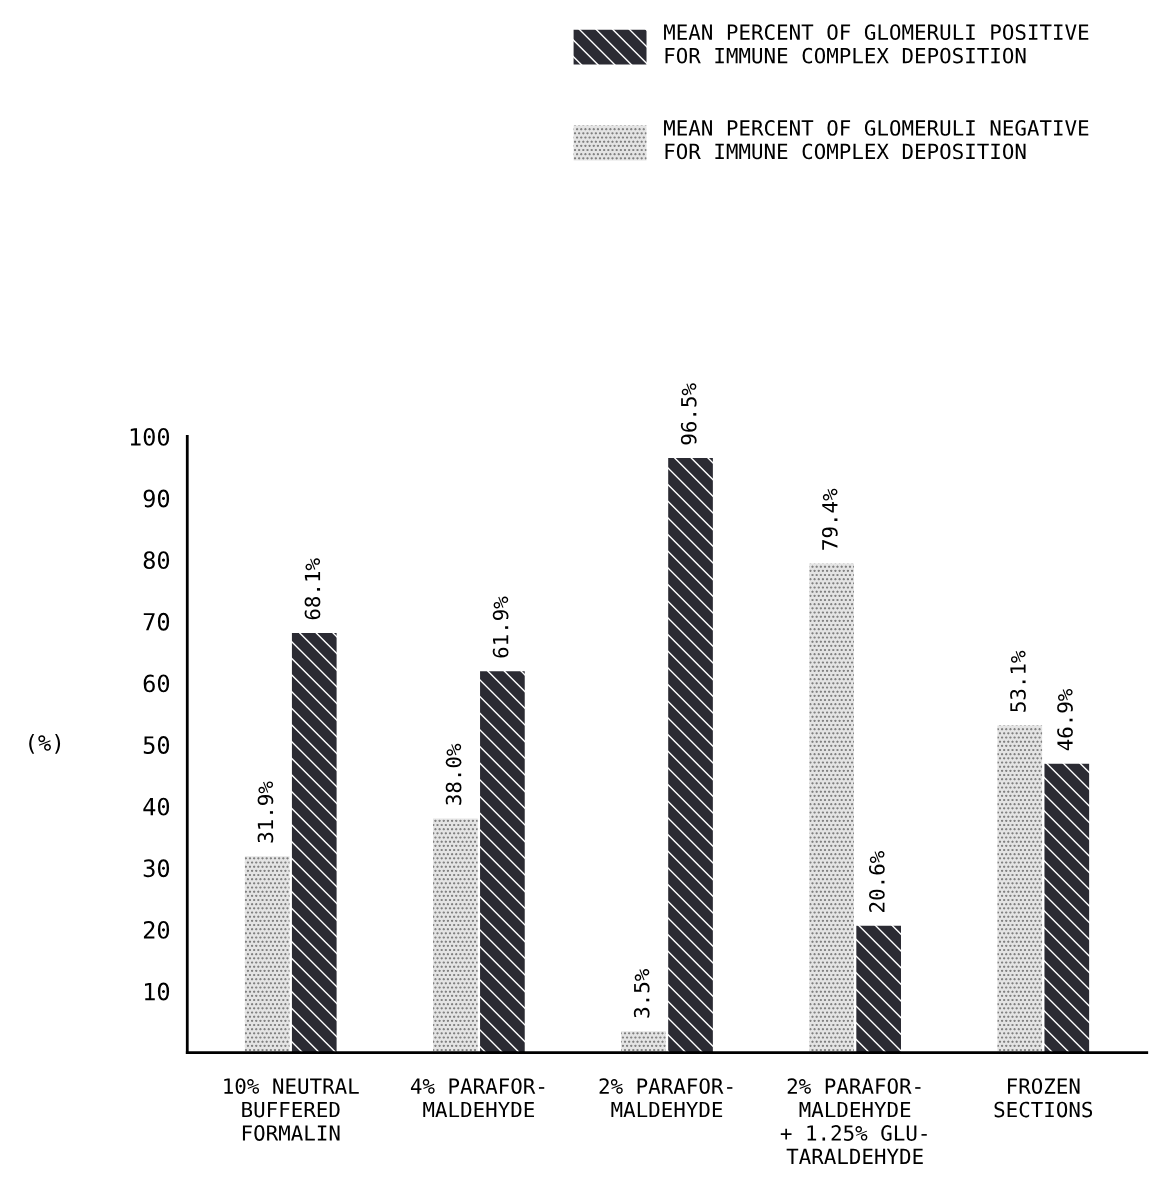 The image size is (1156, 1199). What do you see at coordinates (876, 140) in the screenshot?
I see `legend-label: MEAN PERCENT OF GLOMERULI NEGATIVE FOR IMMUNE COMPLEX DEPOSITION` at bounding box center [876, 140].